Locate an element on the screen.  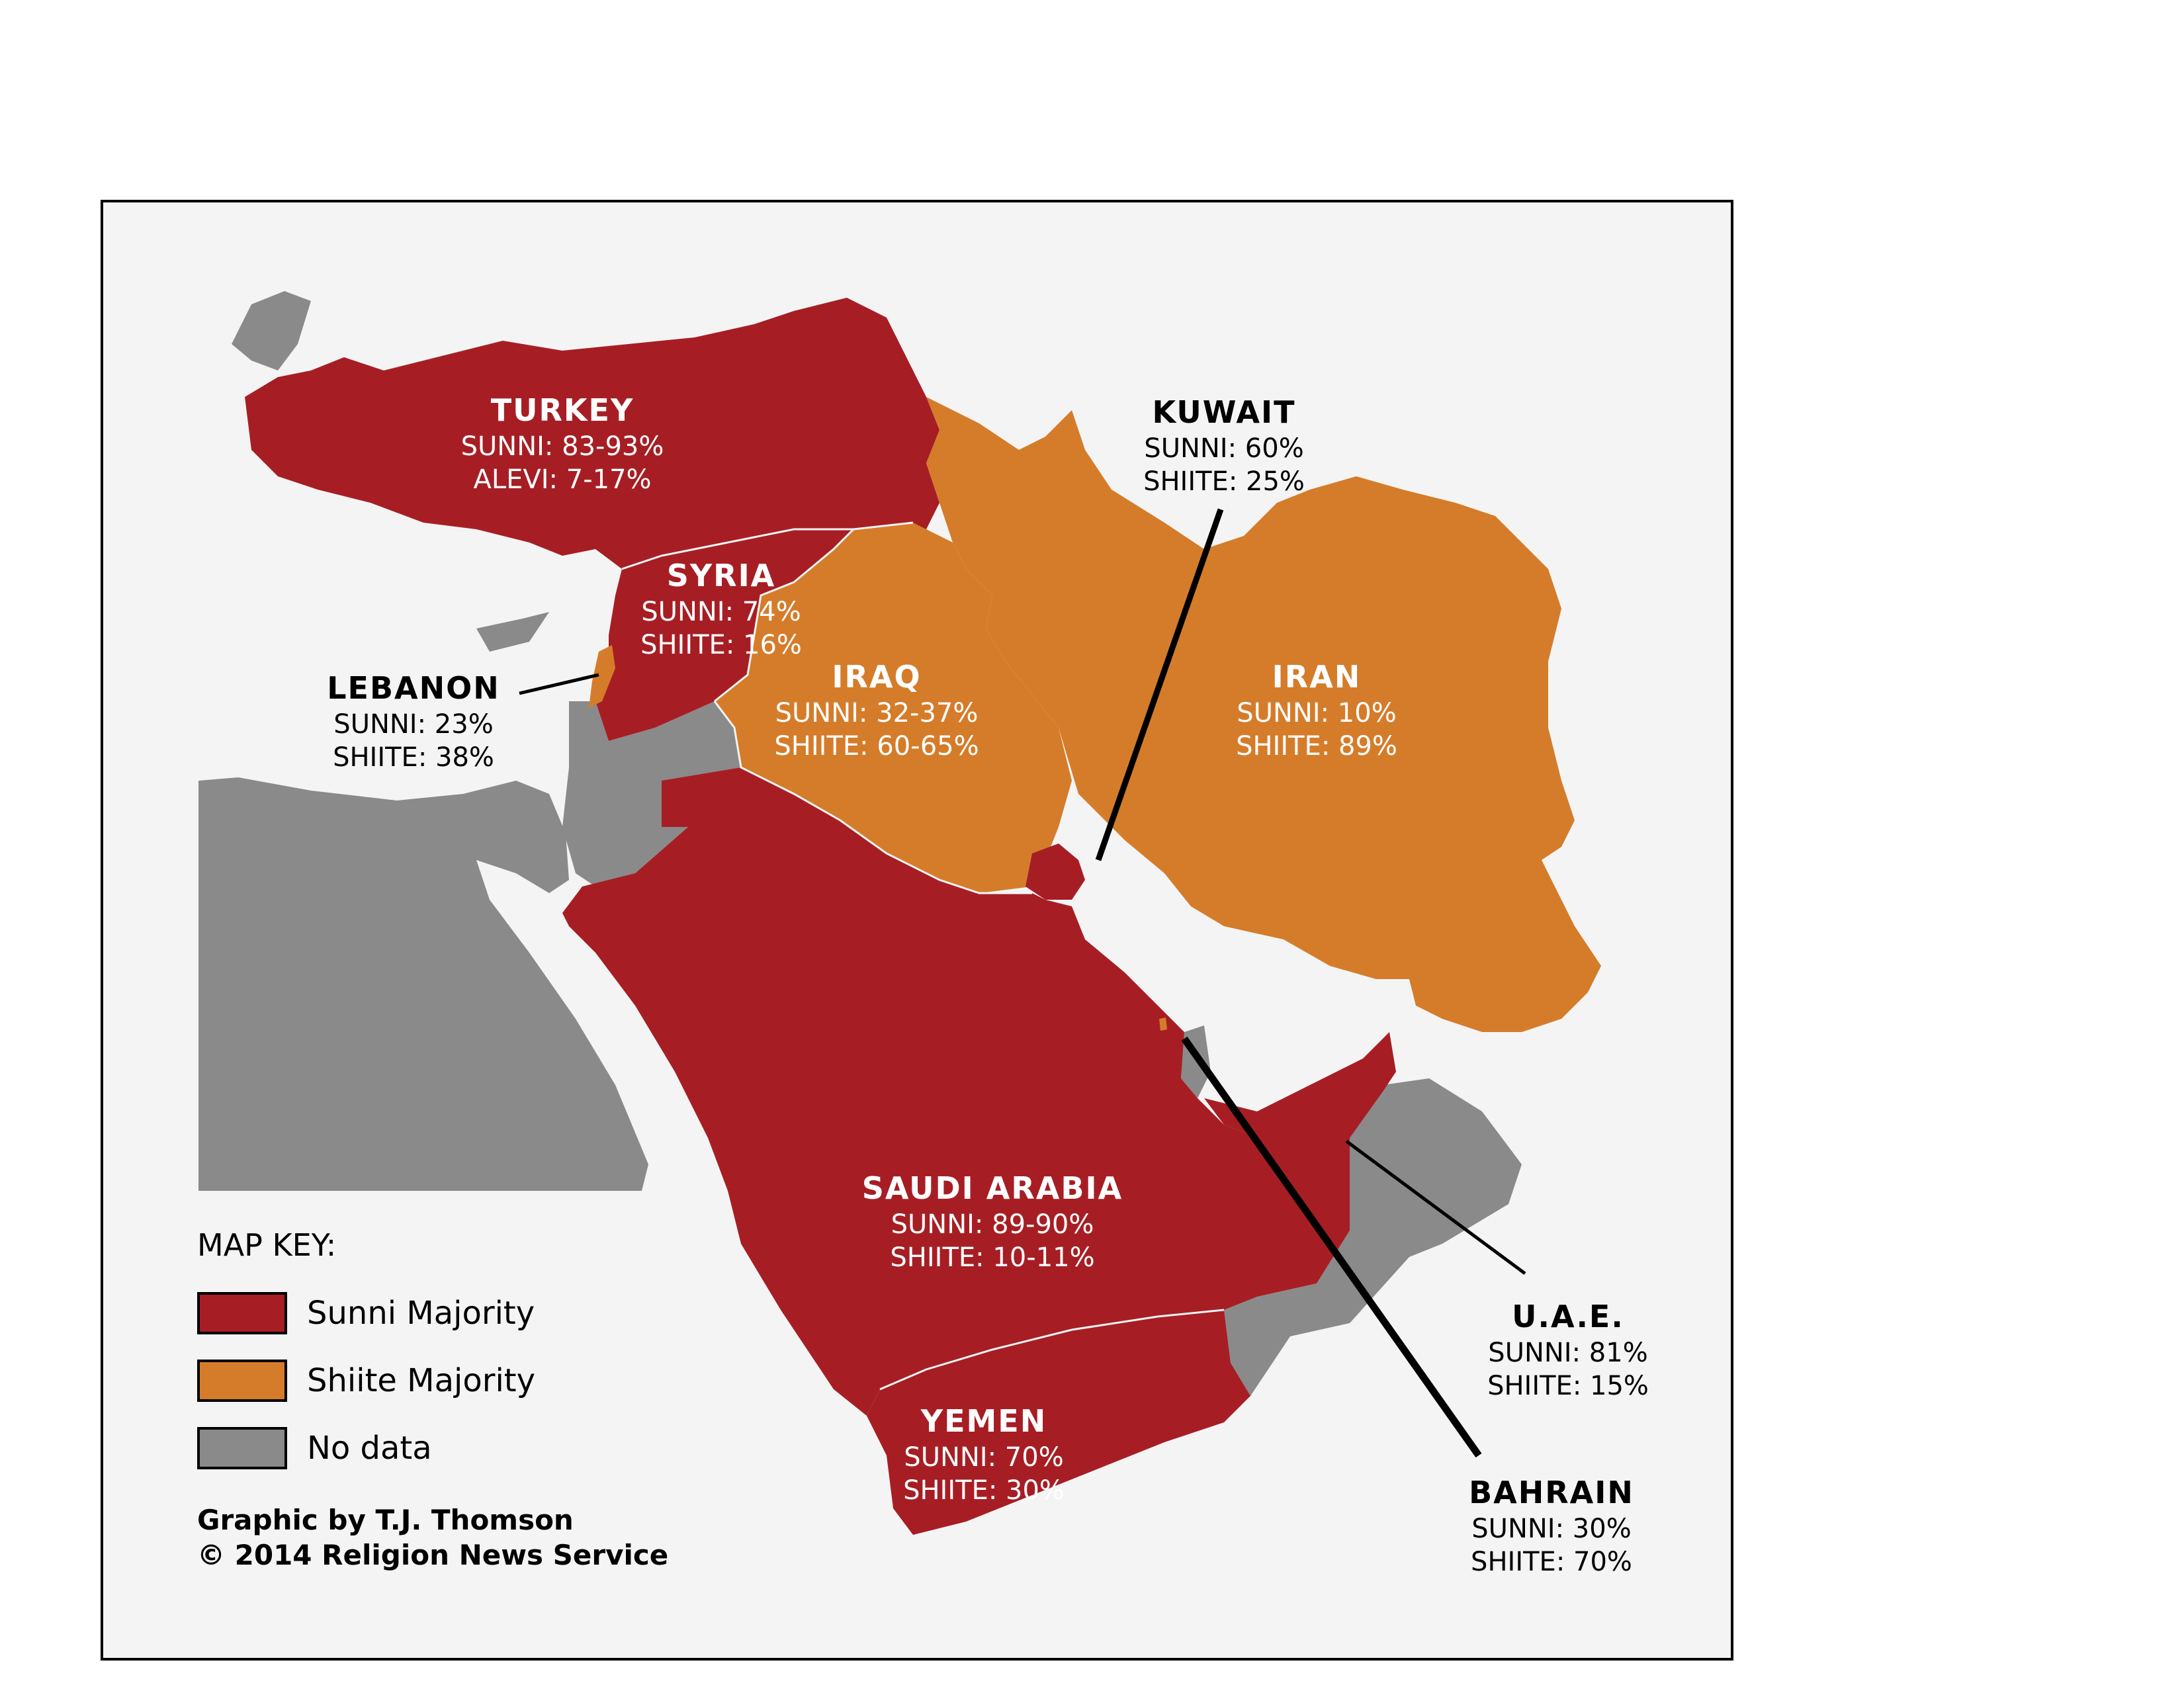
label-uae: U.A.E. SUNNI: 81% SHIITE: 15% is located at coordinates (1568, 1350).